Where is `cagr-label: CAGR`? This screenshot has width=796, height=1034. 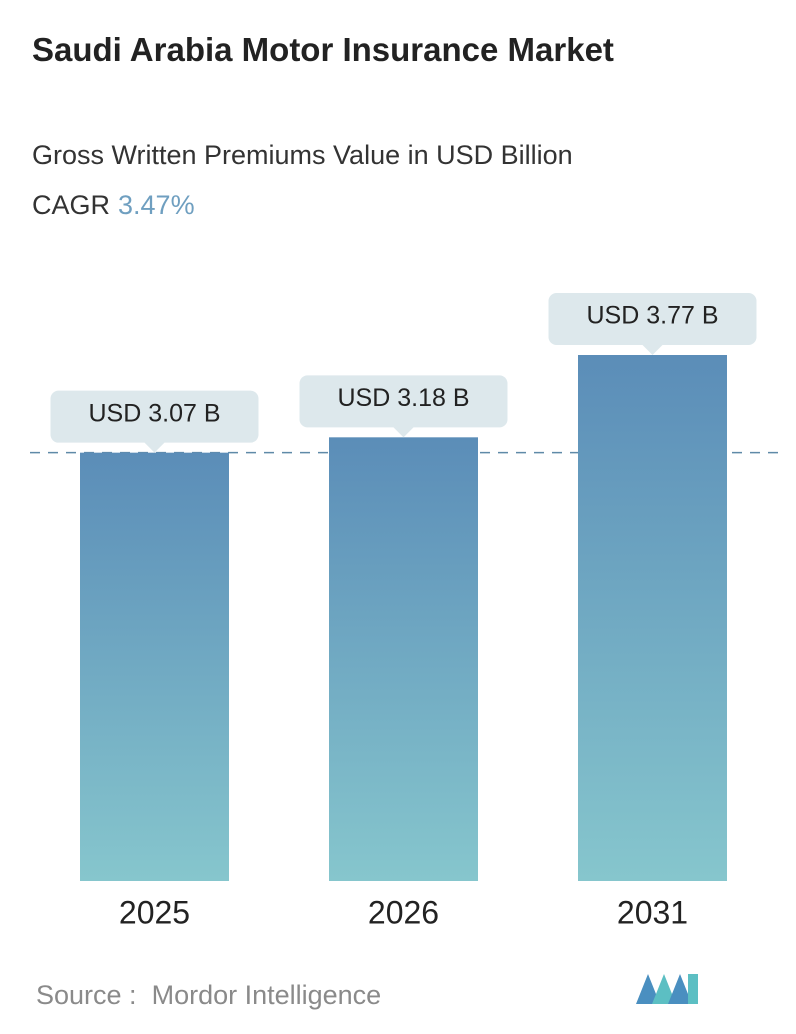 cagr-label: CAGR is located at coordinates (71, 205).